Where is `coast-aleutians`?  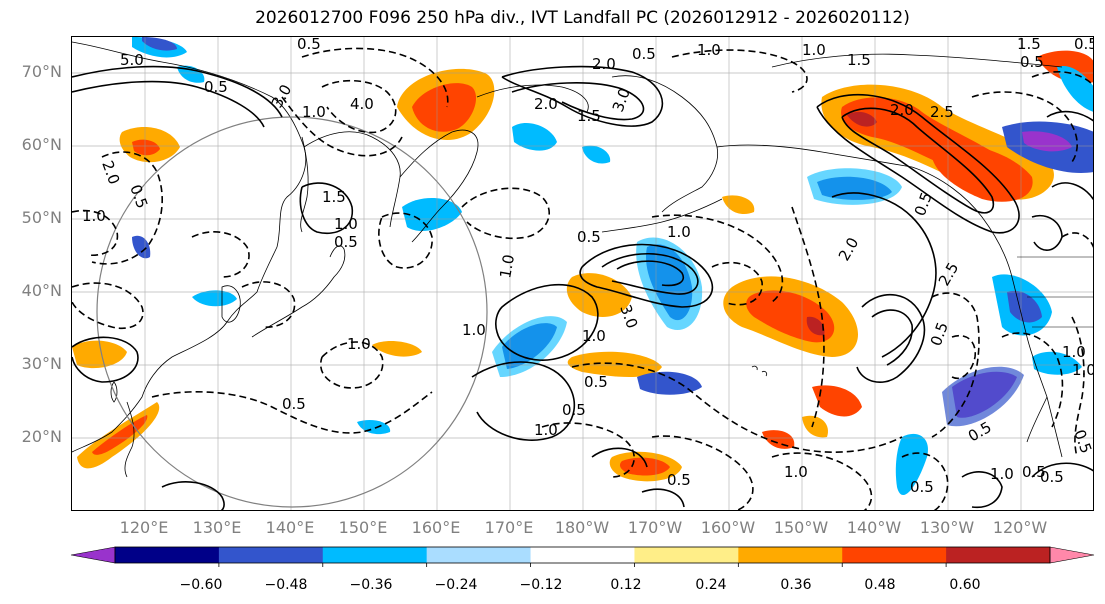 coast-aleutians is located at coordinates (662, 215).